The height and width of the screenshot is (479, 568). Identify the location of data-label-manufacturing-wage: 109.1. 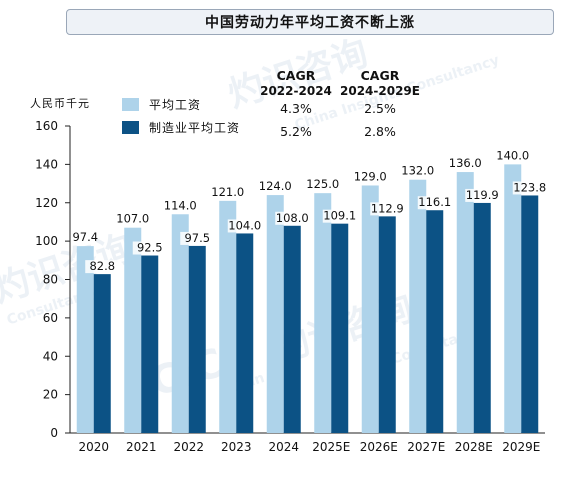
(339, 216).